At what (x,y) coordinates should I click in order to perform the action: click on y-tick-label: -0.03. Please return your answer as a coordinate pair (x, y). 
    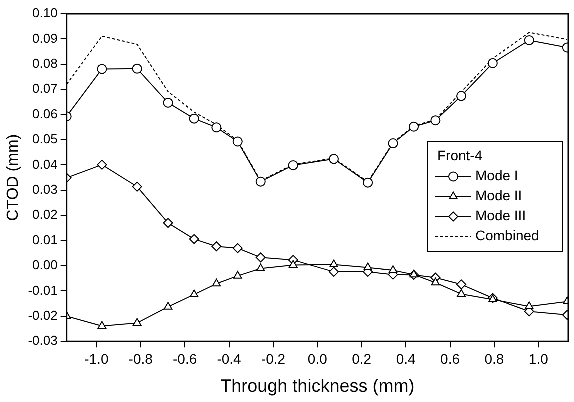
    Looking at the image, I should click on (43, 340).